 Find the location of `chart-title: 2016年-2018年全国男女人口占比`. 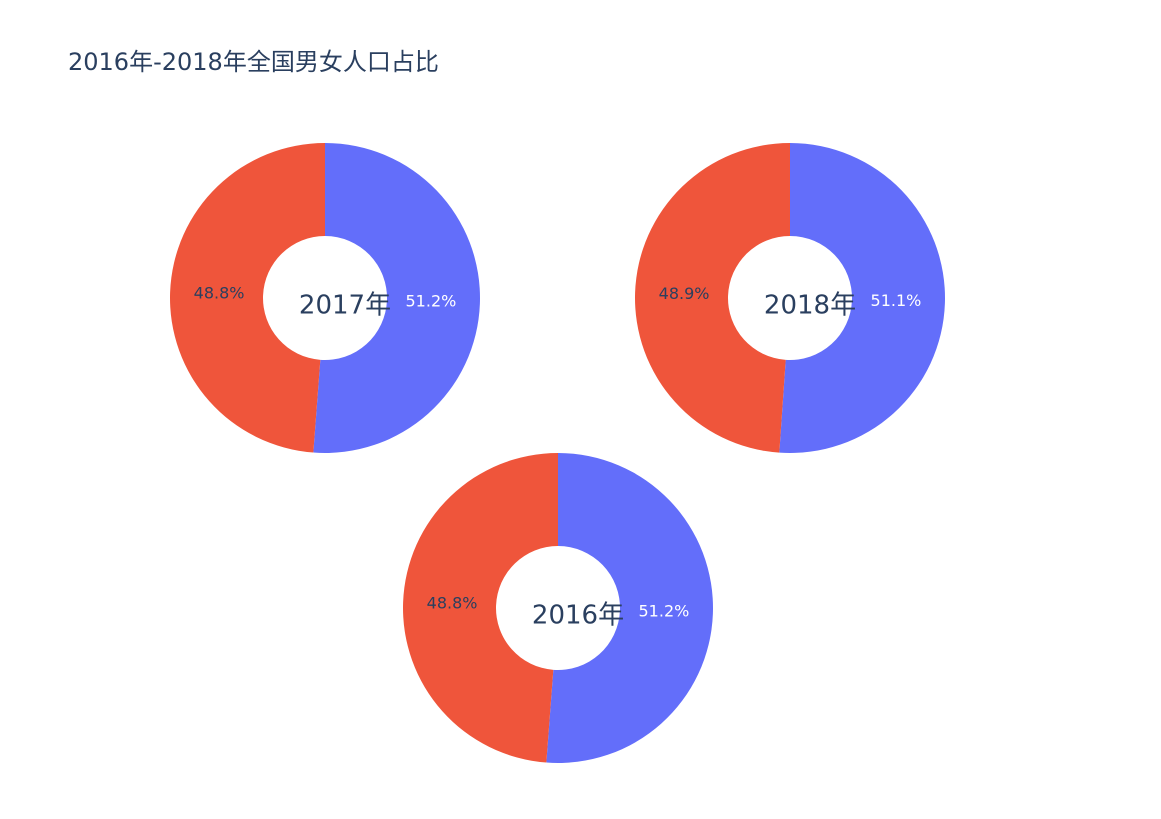

chart-title: 2016年-2018年全国男女人口占比 is located at coordinates (253, 62).